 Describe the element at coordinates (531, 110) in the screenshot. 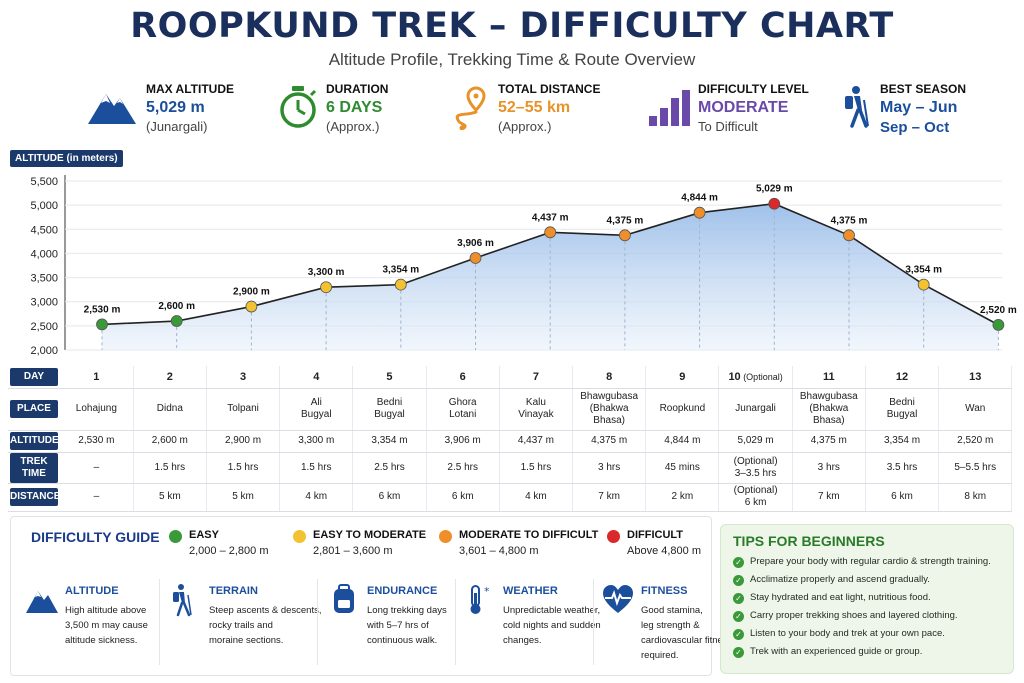

I see `stat-total-distance: TOTAL DISTANCE 52–55 km (Approx.)` at that location.